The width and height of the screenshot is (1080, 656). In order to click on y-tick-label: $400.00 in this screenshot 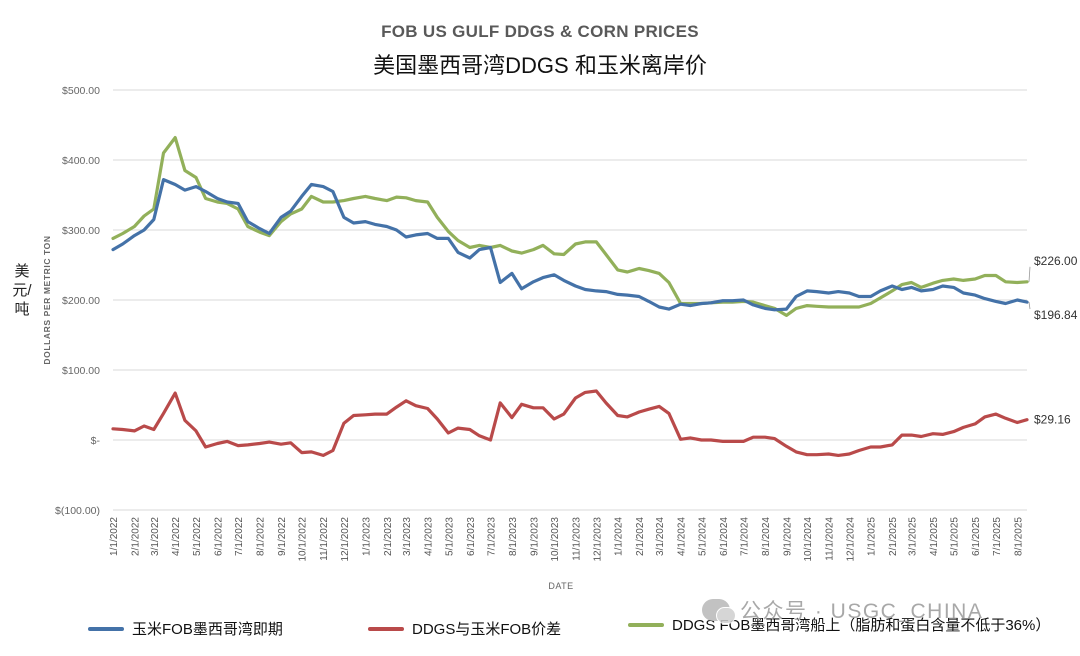, I will do `click(81, 161)`.